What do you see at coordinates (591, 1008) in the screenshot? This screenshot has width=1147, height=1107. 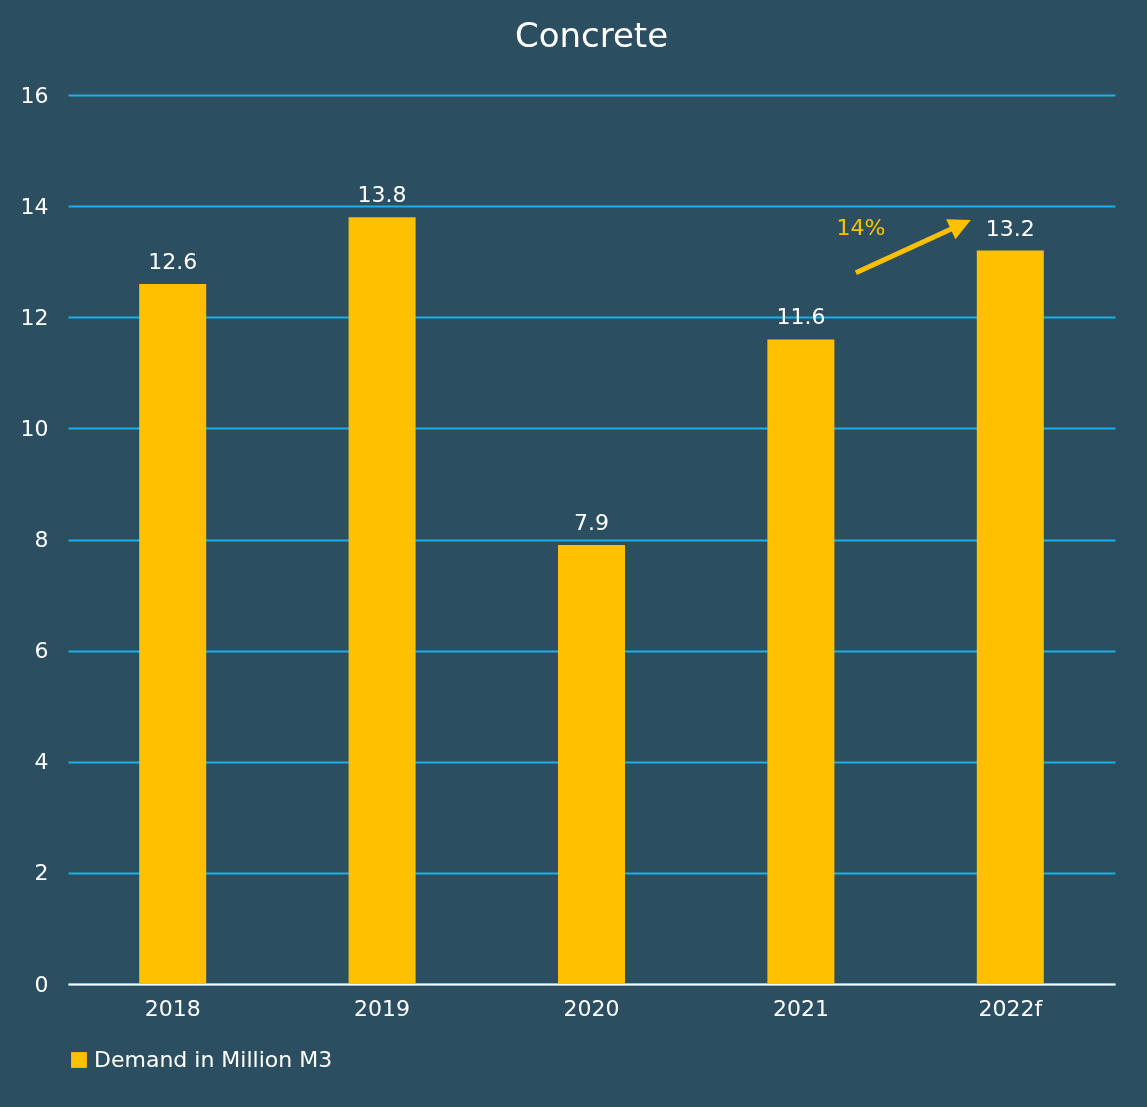 I see `x-tick-label: 2020` at bounding box center [591, 1008].